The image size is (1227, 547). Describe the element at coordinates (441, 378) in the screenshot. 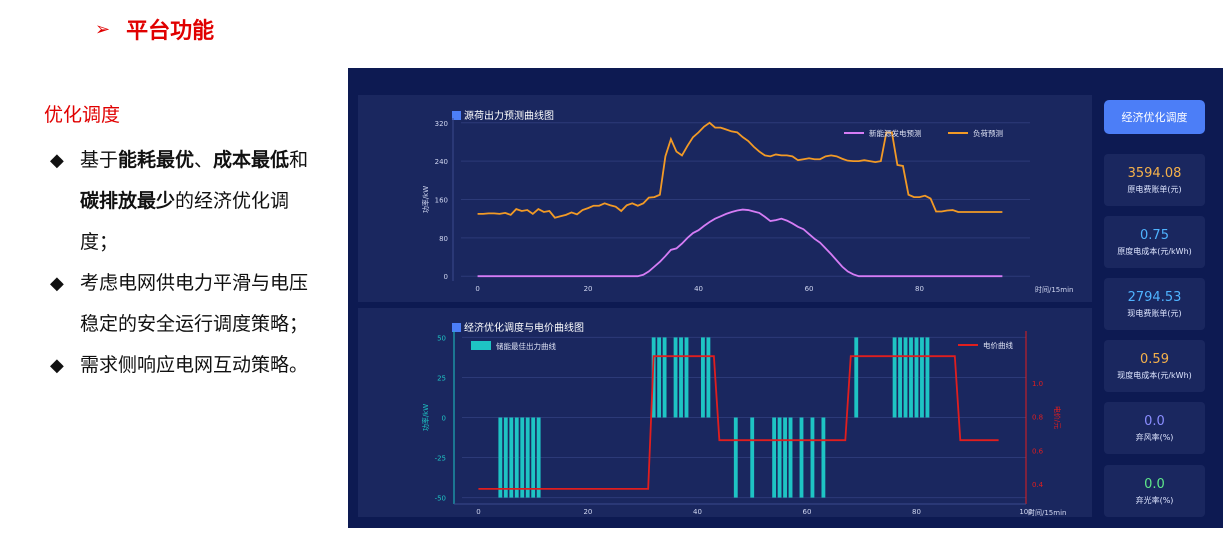

I see `y-tick-label: 25` at that location.